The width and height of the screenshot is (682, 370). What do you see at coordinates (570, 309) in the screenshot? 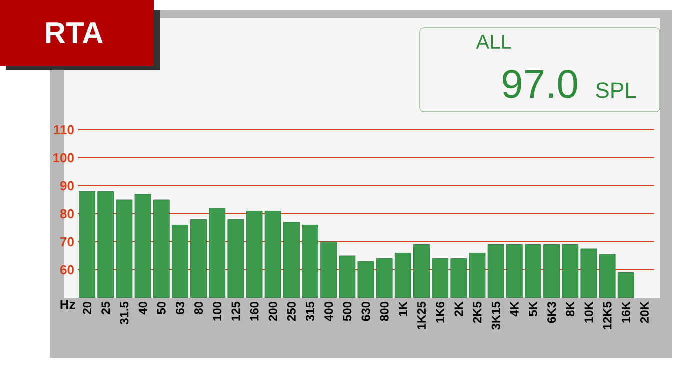
I see `x-tick-label: 8K` at bounding box center [570, 309].